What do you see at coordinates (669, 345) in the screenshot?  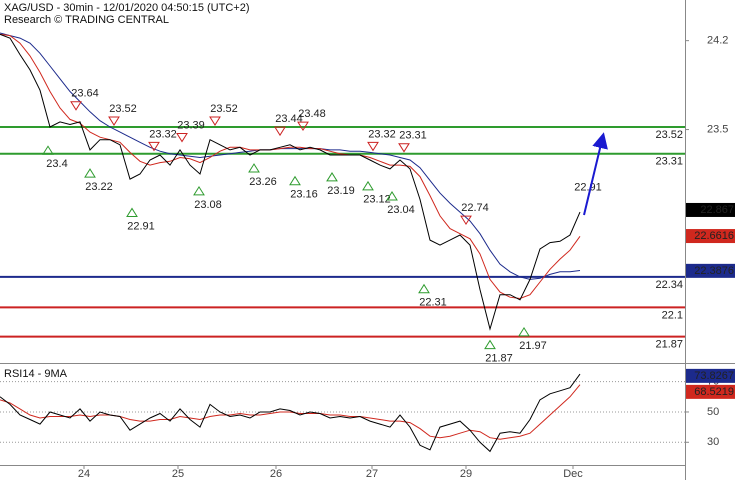 I see `level-label: 21.87` at bounding box center [669, 345].